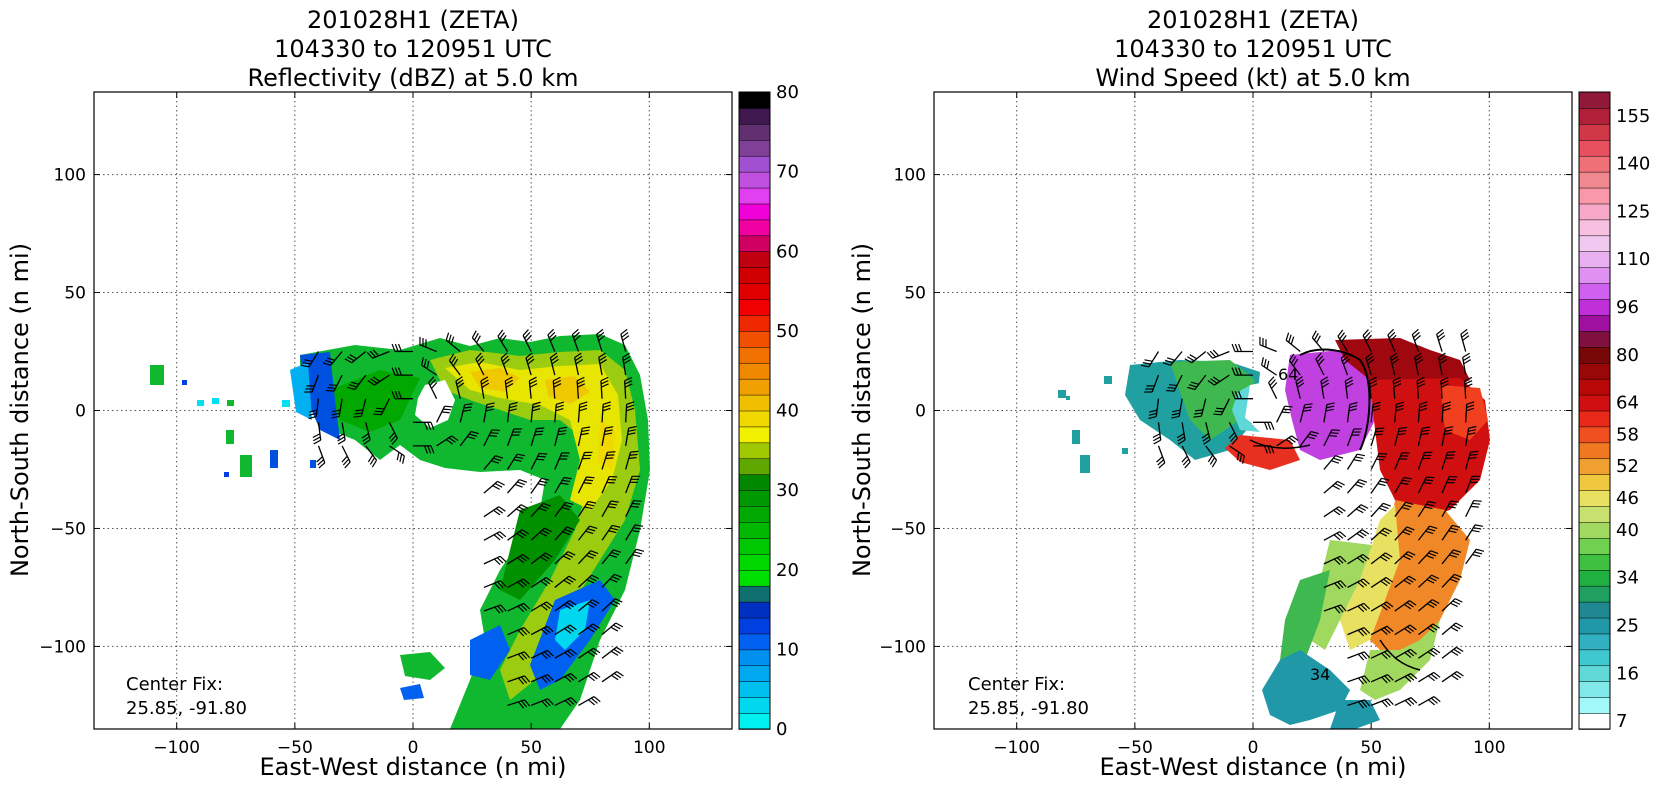 The width and height of the screenshot is (1654, 791). Describe the element at coordinates (1627, 403) in the screenshot. I see `colorbar-tick-label: 64` at that location.